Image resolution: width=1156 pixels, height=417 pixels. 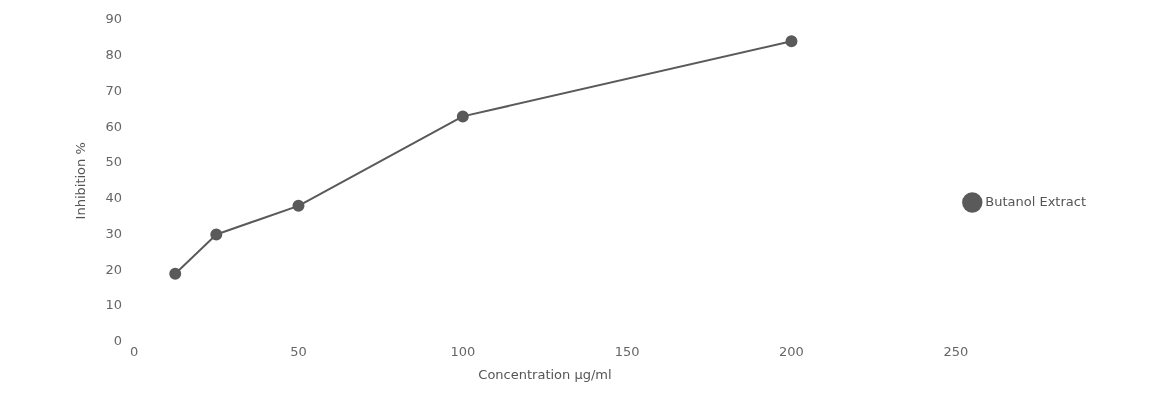 I want to click on y-tick-label: 80, so click(x=114, y=54).